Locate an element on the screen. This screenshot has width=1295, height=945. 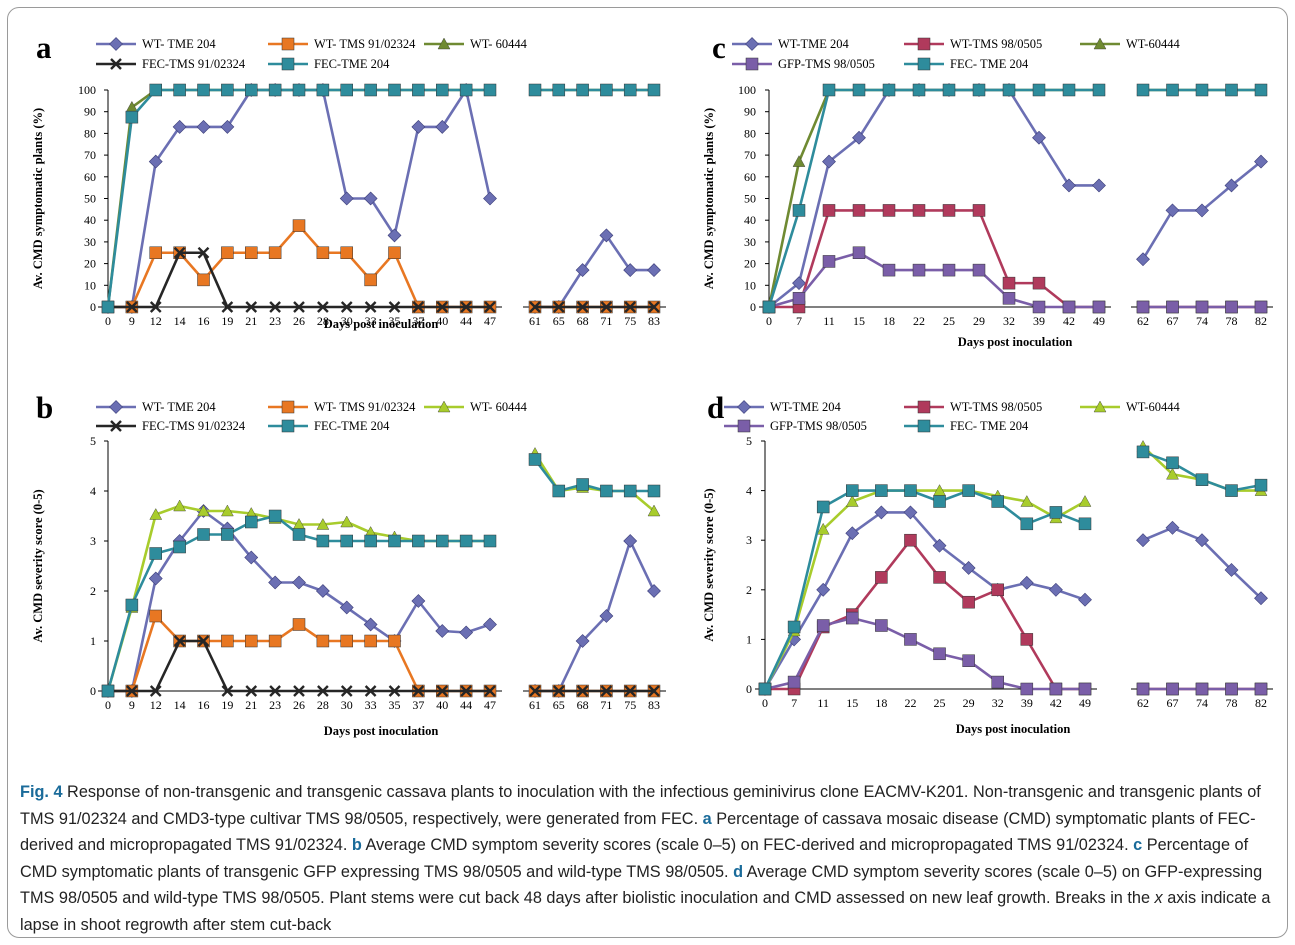
x-tick-label: 65 is located at coordinates (559, 705).